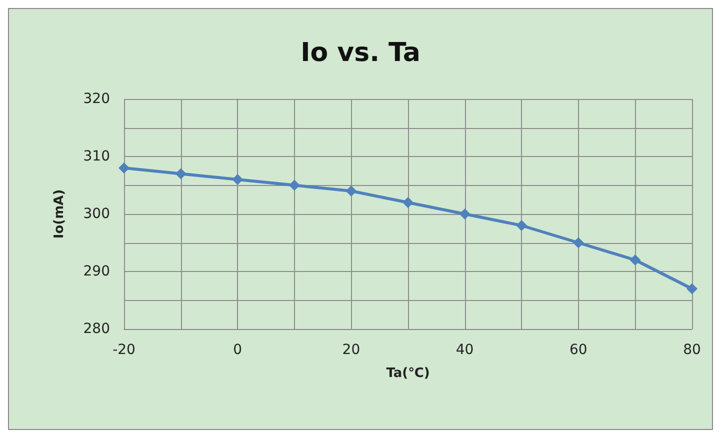 The image size is (721, 438). What do you see at coordinates (96, 99) in the screenshot?
I see `y-tick-label: 320` at bounding box center [96, 99].